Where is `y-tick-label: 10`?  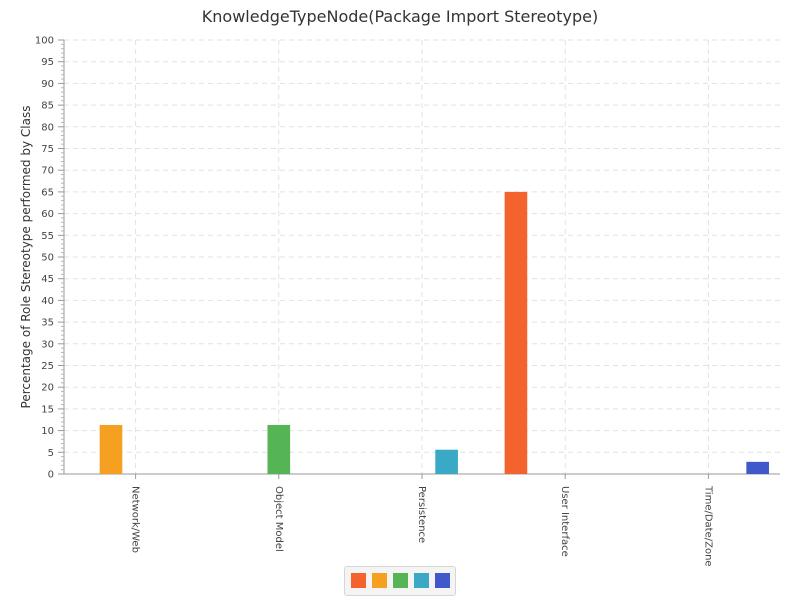
y-tick-label: 10 is located at coordinates (47, 431).